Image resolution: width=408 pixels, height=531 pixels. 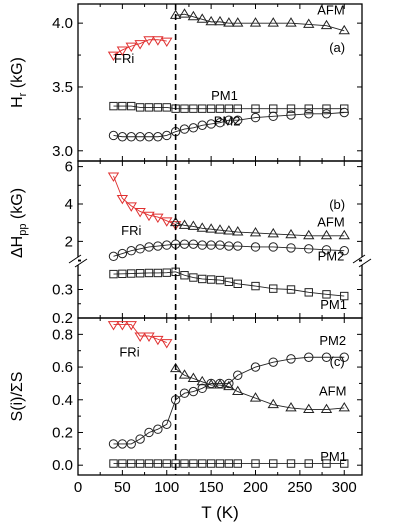 I want to click on panel-tag-b: (b), so click(x=337, y=204).